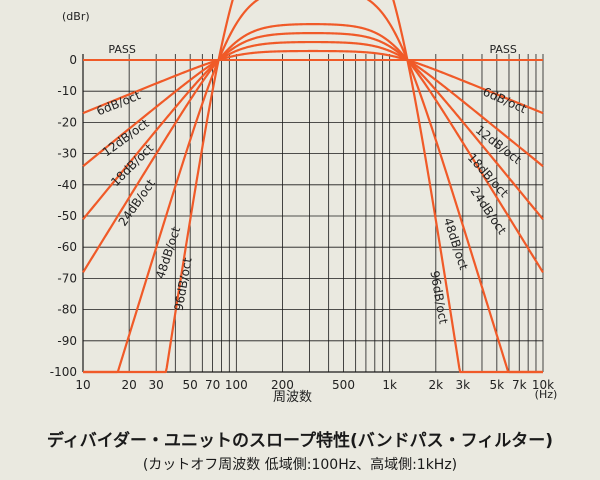 This screenshot has width=600, height=480. I want to click on x-tick-label: 3k, so click(463, 385).